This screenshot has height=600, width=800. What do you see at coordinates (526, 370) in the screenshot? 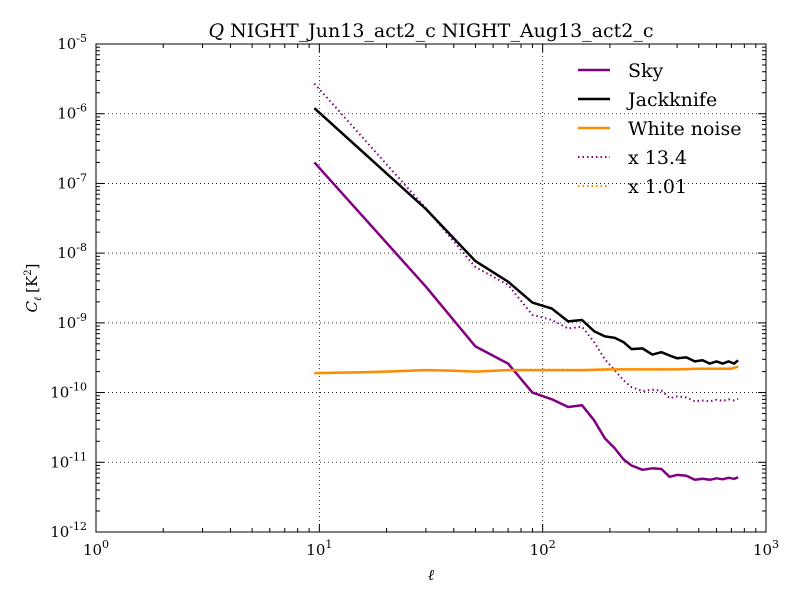
I see `series-line-white-noise` at bounding box center [526, 370].